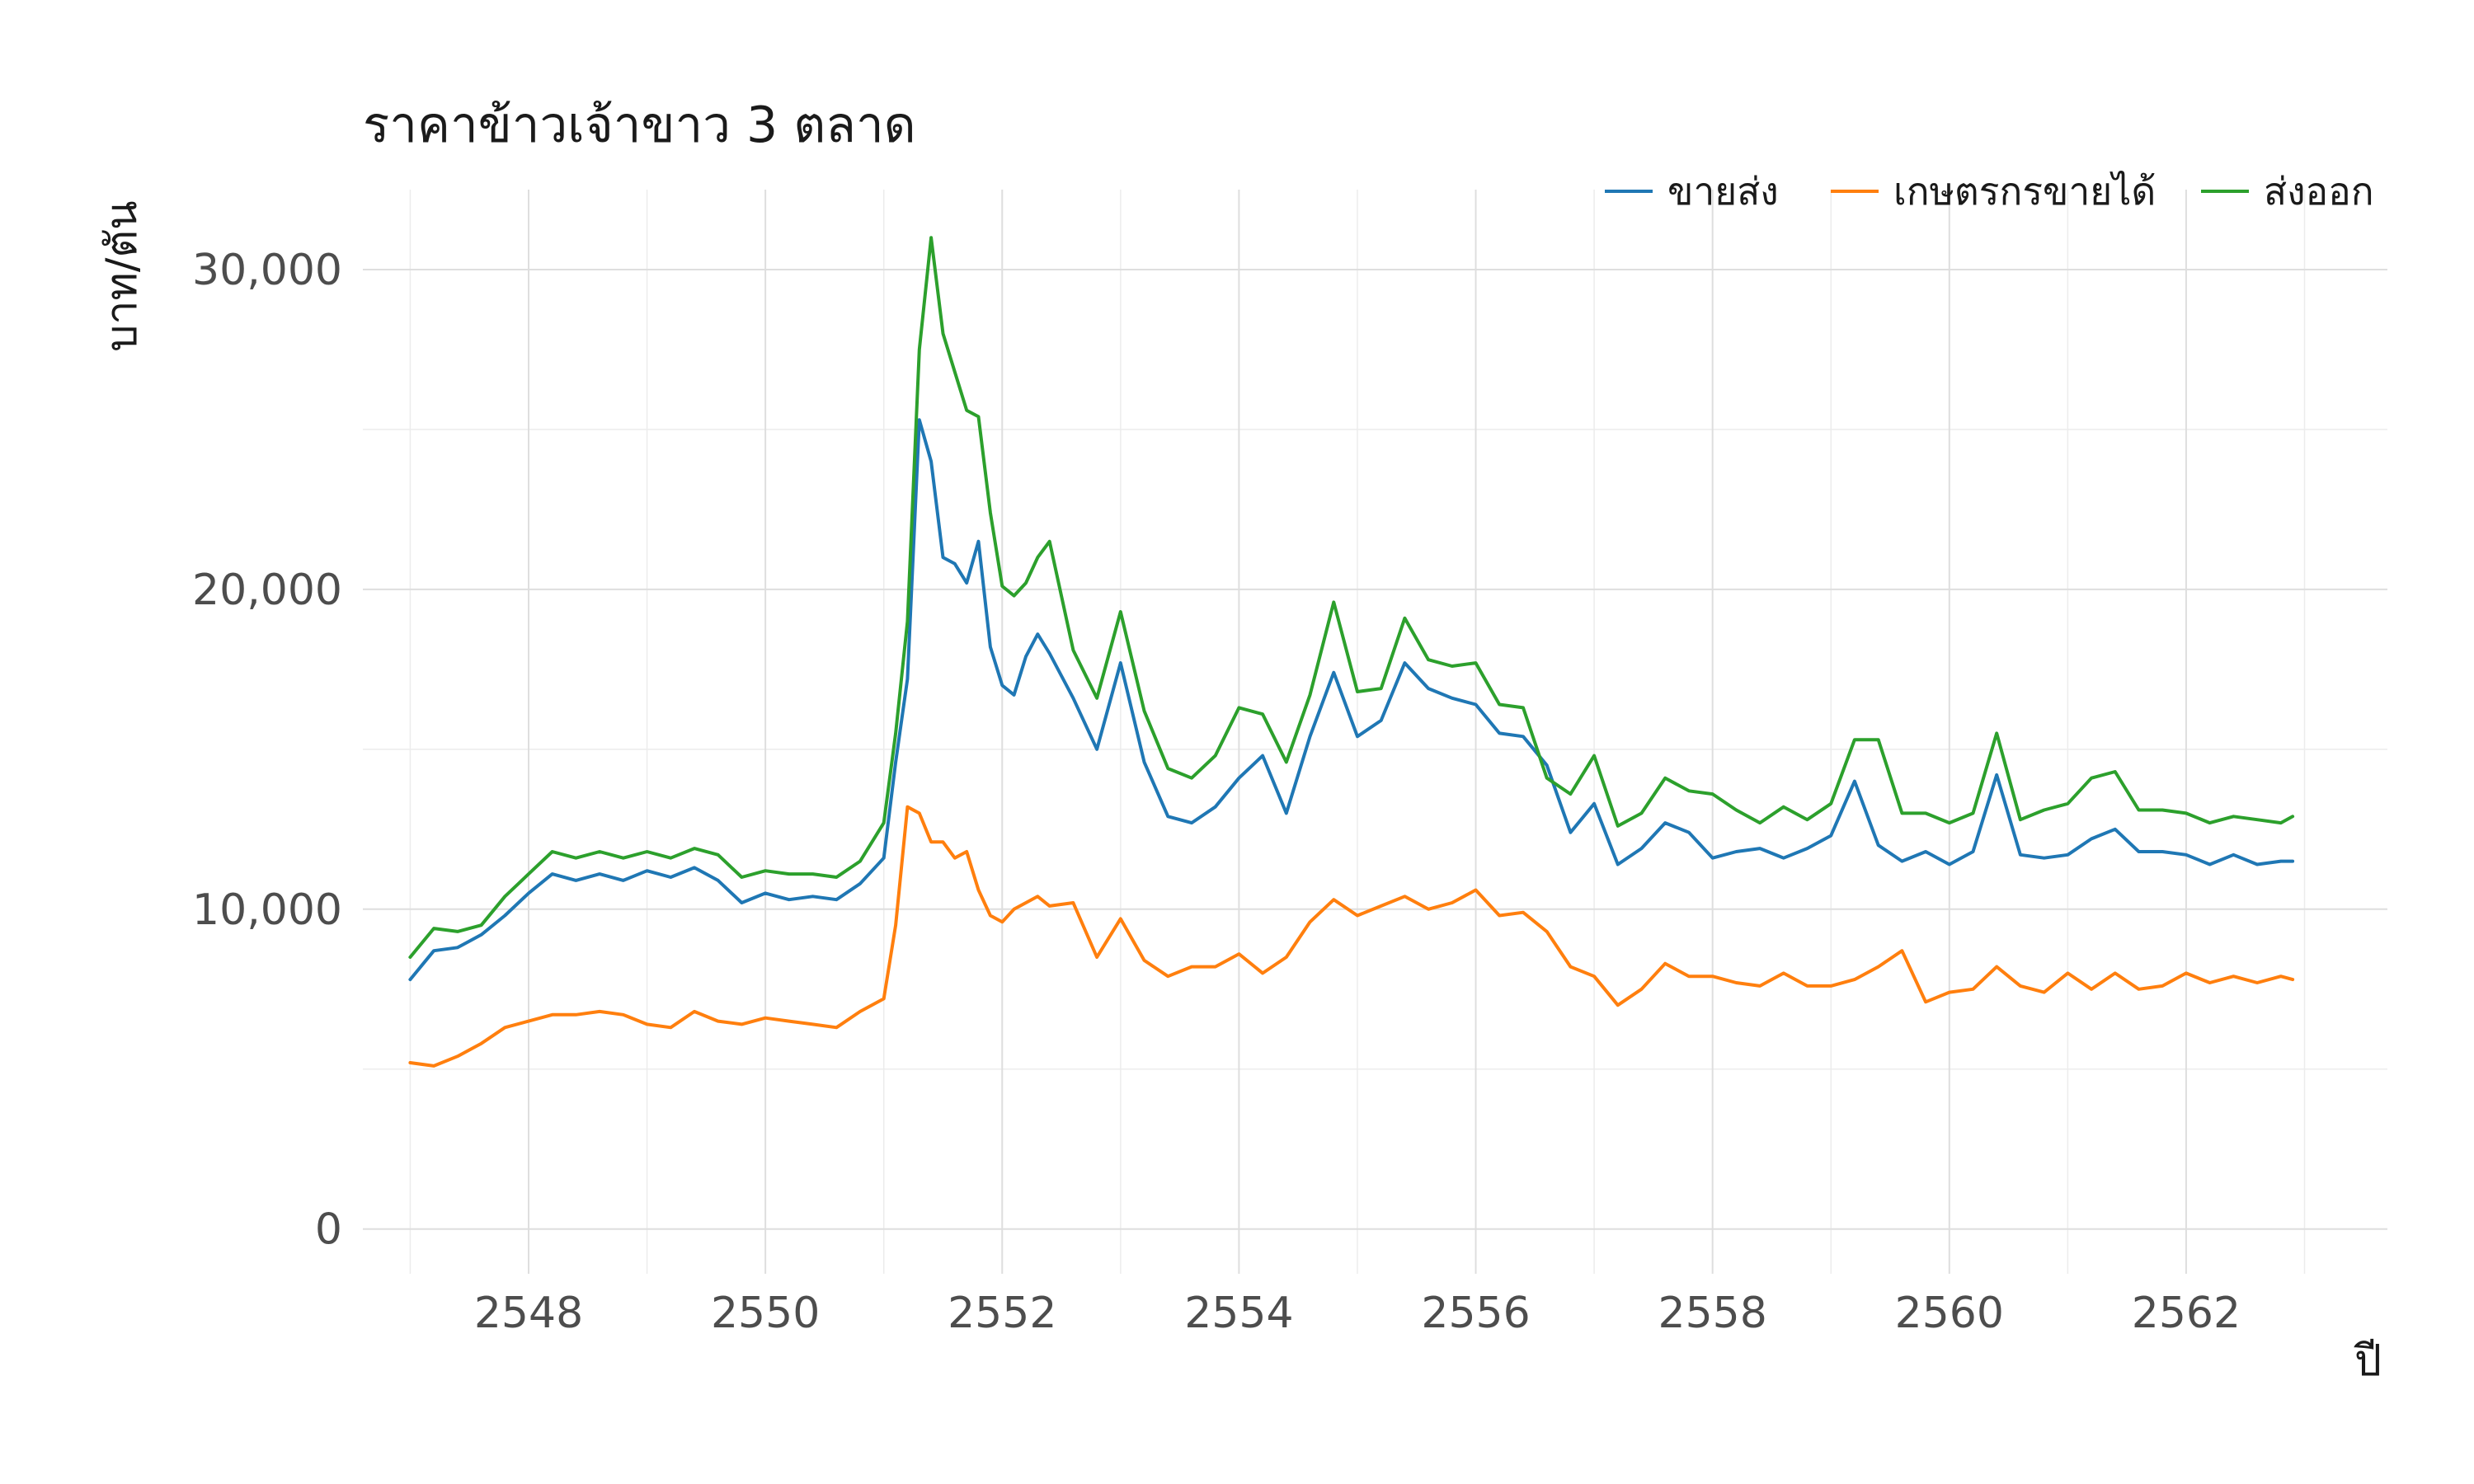 This screenshot has height=1484, width=2474. What do you see at coordinates (1723, 191) in the screenshot?
I see `legend-label-1: ขายส่ง` at bounding box center [1723, 191].